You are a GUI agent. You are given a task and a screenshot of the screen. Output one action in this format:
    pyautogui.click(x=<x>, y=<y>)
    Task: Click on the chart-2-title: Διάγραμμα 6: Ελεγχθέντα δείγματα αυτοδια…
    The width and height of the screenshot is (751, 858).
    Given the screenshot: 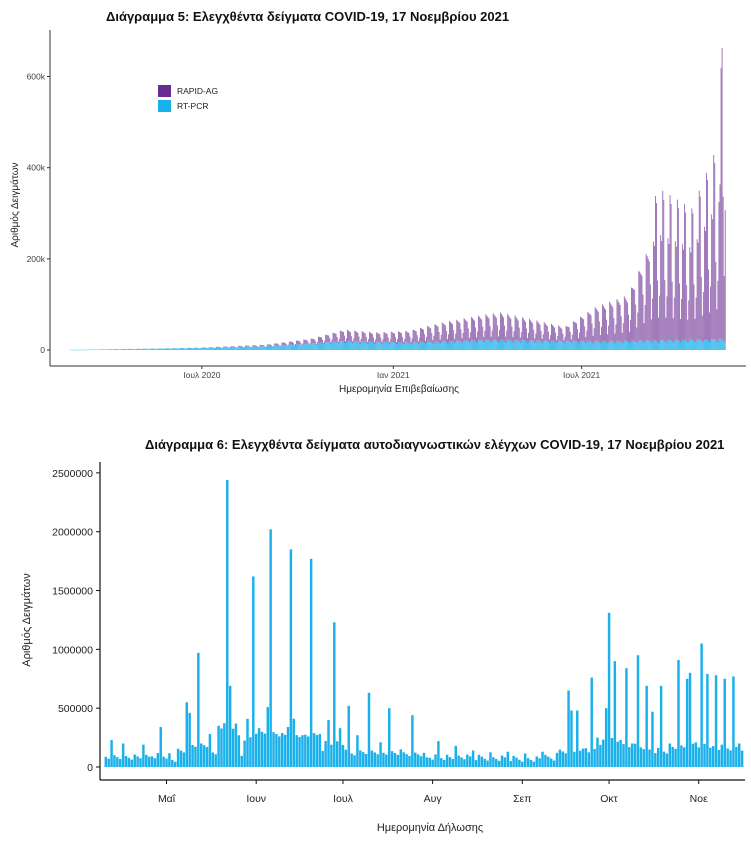 What is the action you would take?
    pyautogui.click(x=434, y=444)
    